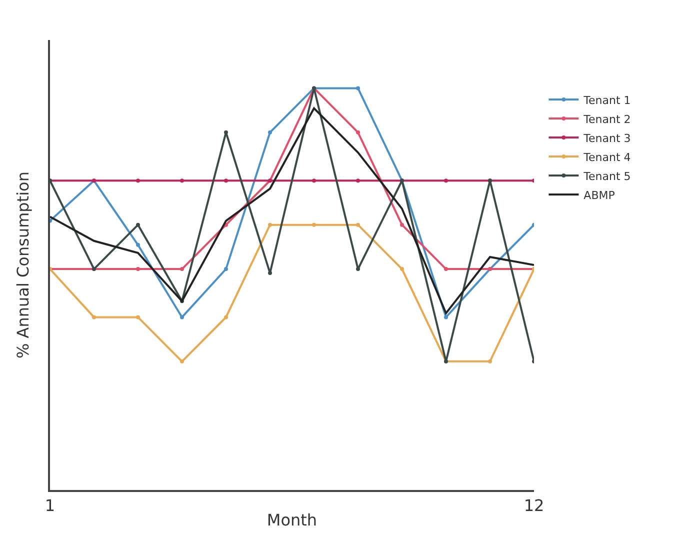 This screenshot has height=540, width=684. What do you see at coordinates (534, 506) in the screenshot?
I see `x-tick-label: 12` at bounding box center [534, 506].